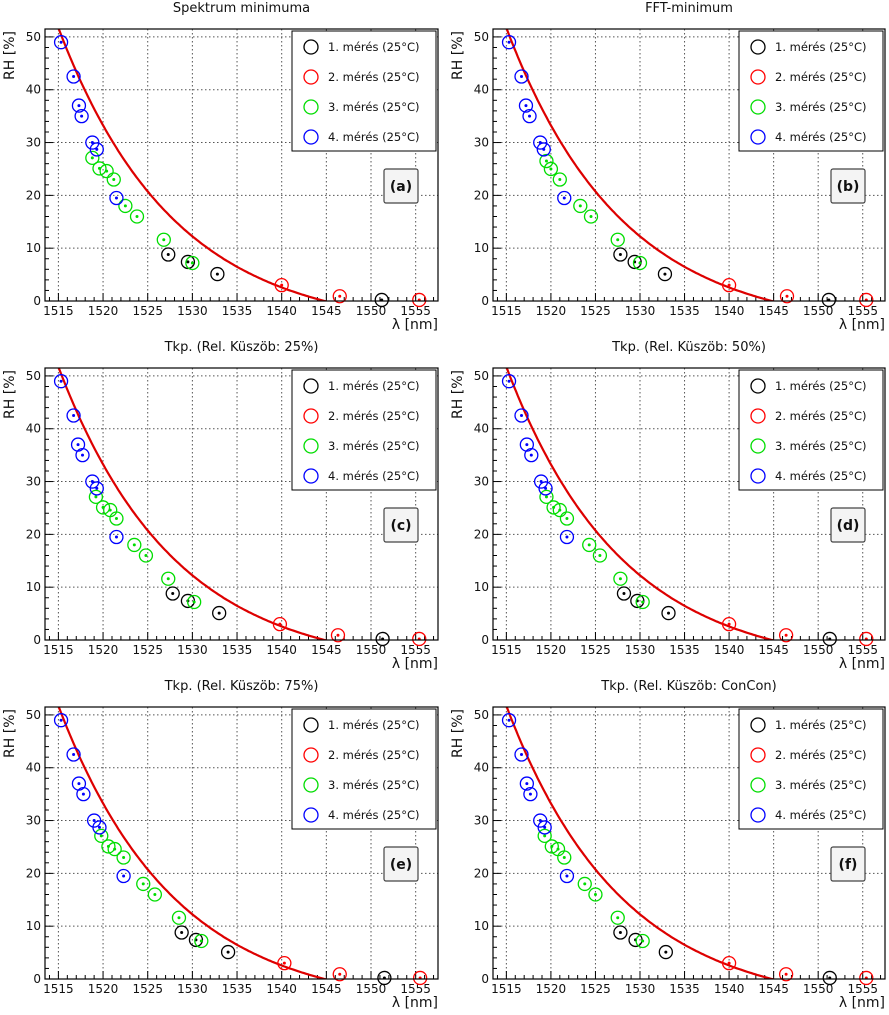 The width and height of the screenshot is (889, 1015). What do you see at coordinates (374, 77) in the screenshot?
I see `legend-label: 2. mérés (25°C)` at bounding box center [374, 77].